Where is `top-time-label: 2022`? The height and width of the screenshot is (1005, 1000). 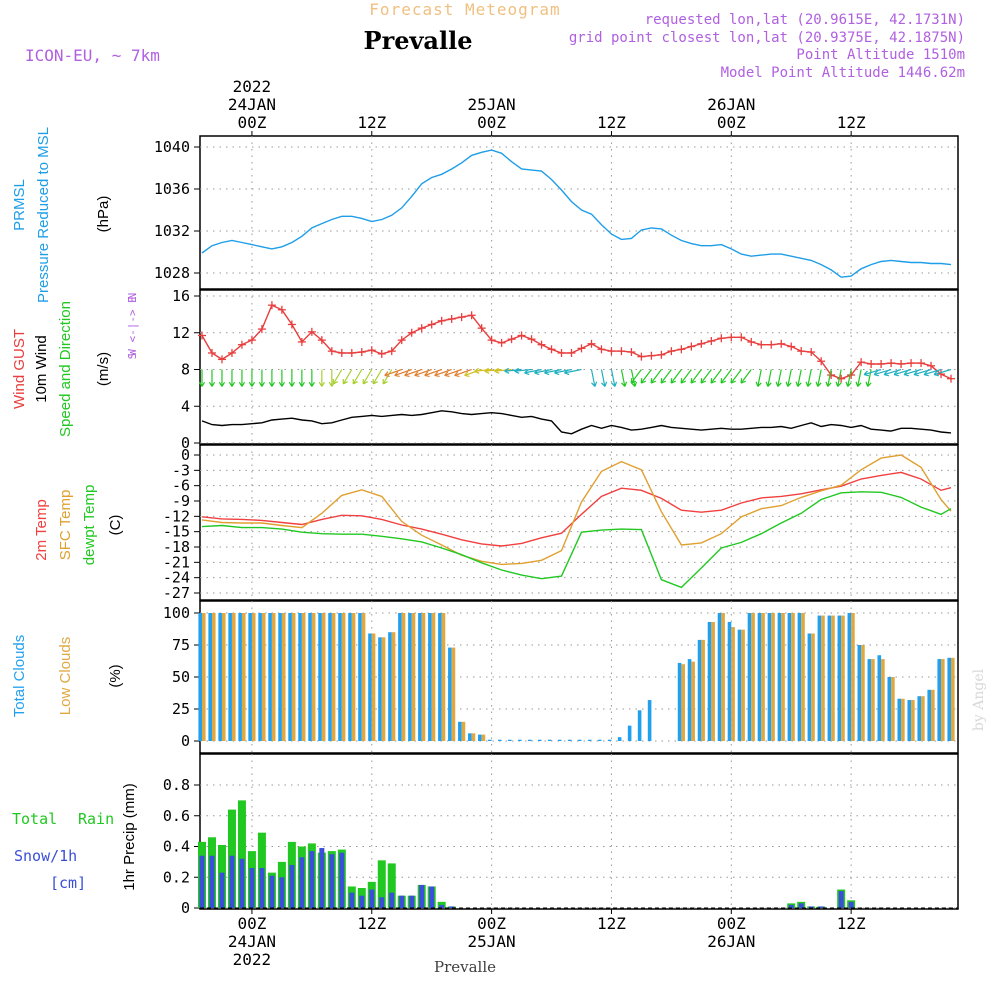
top-time-label: 2022 is located at coordinates (252, 86).